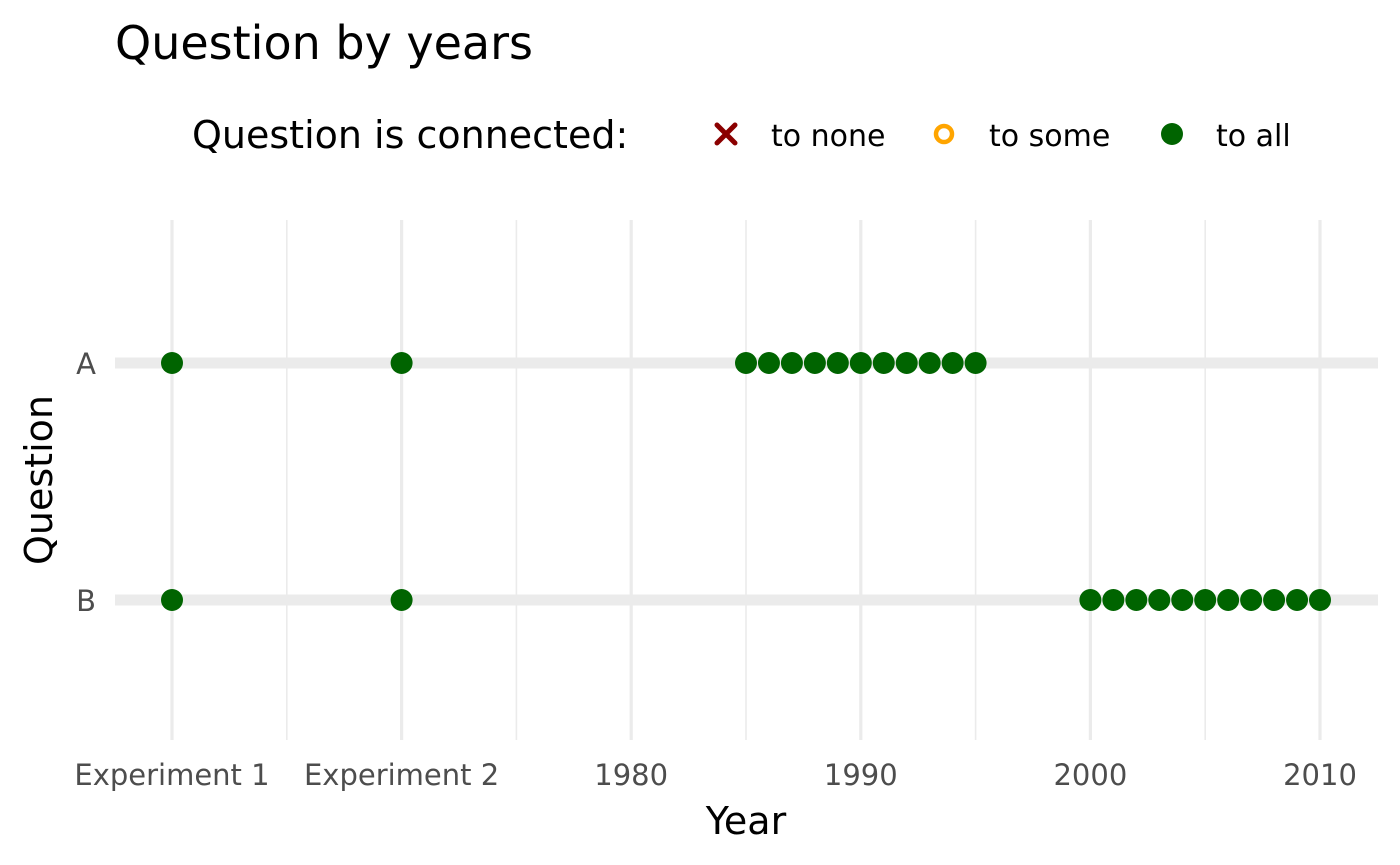 This screenshot has width=1400, height=865. Describe the element at coordinates (746, 821) in the screenshot. I see `x-axis-title: Year` at that location.